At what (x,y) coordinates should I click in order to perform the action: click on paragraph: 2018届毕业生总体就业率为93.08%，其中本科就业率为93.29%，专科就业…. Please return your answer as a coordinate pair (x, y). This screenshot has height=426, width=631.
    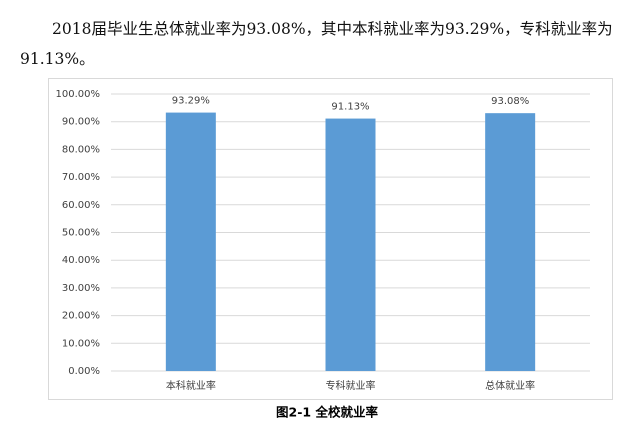
    Looking at the image, I should click on (316, 44).